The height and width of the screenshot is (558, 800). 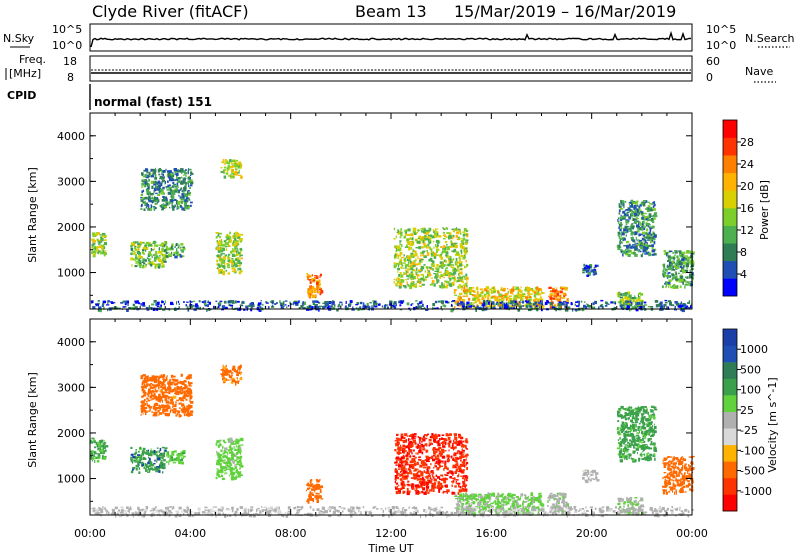 What do you see at coordinates (71, 227) in the screenshot?
I see `ytick-label: 2000` at bounding box center [71, 227].